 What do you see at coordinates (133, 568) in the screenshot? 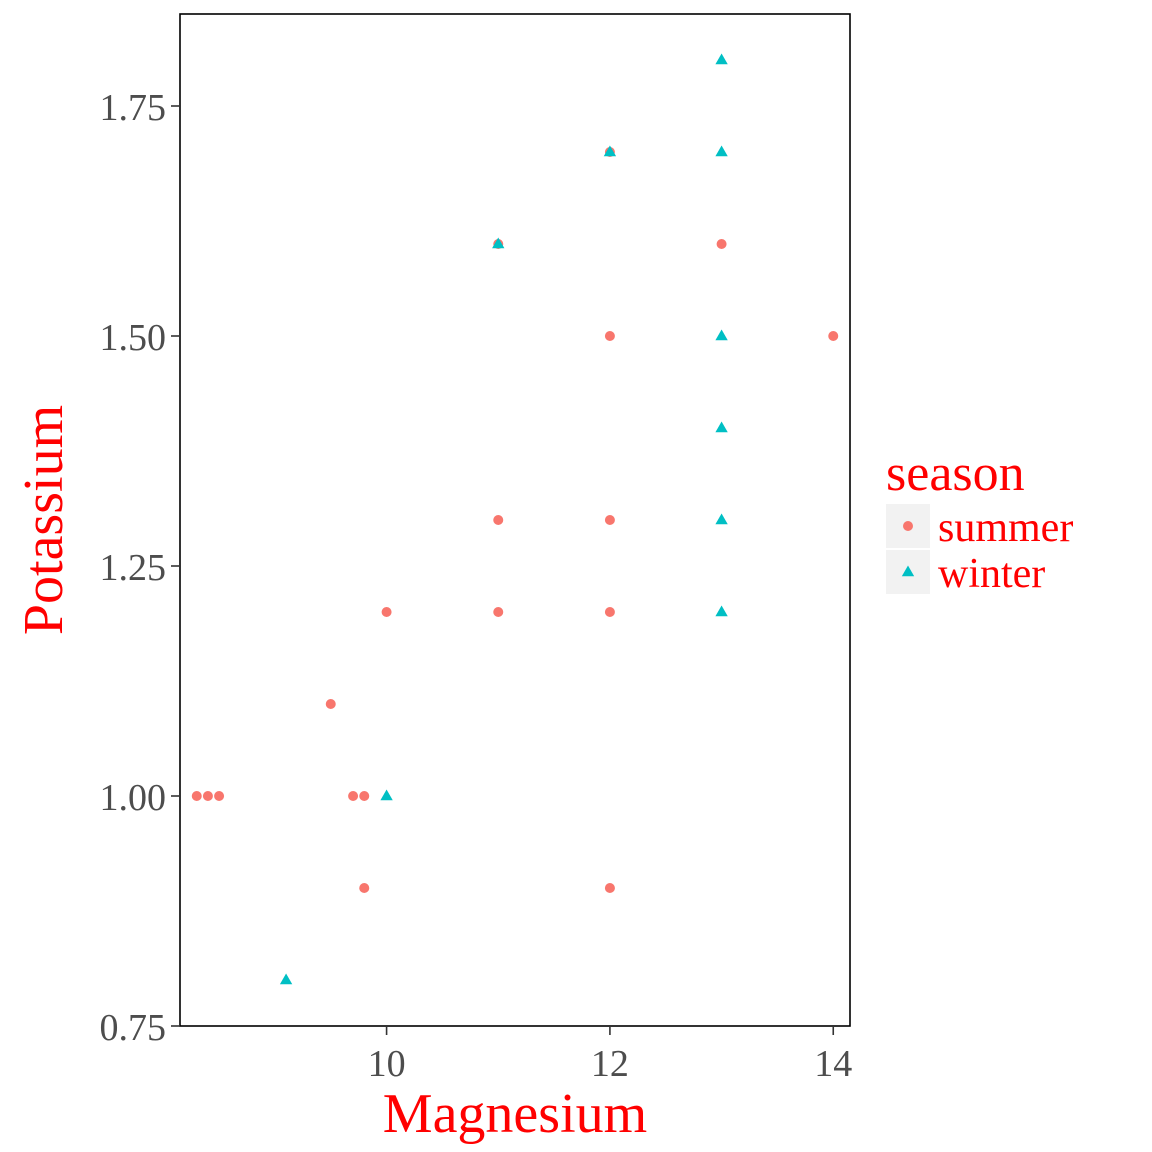
I see `y-tick-label: 1.25` at bounding box center [133, 568].